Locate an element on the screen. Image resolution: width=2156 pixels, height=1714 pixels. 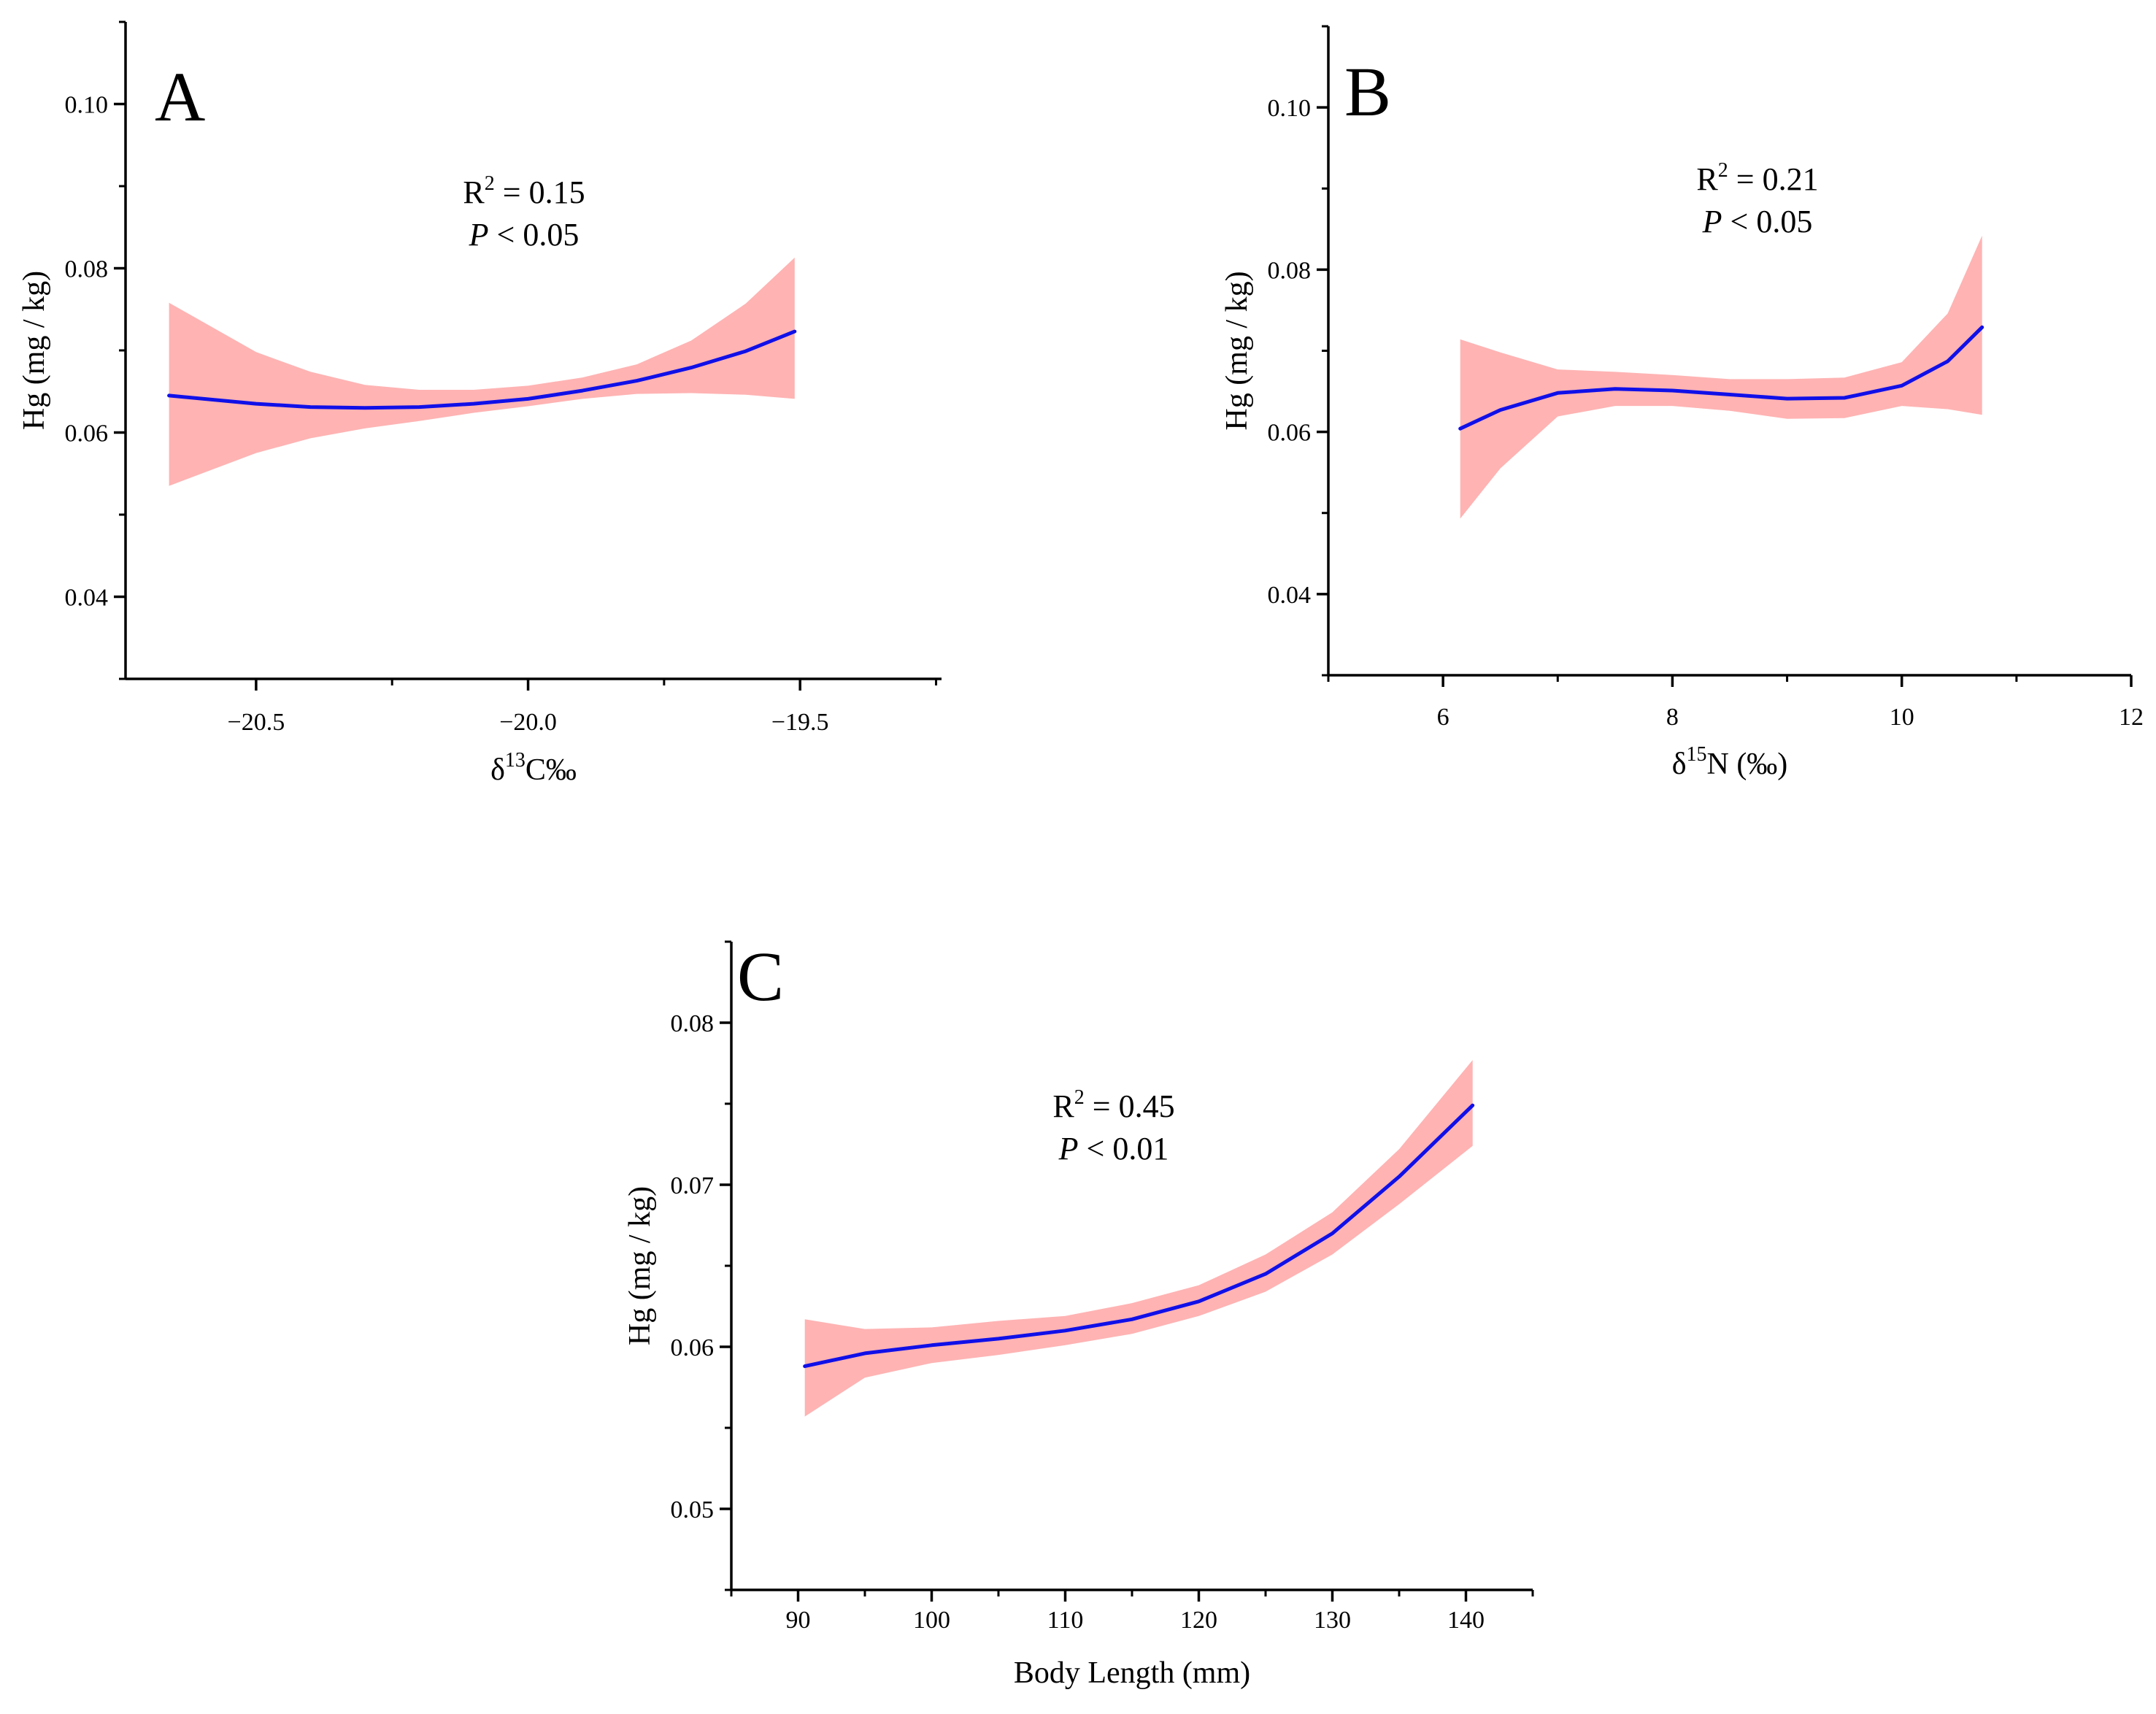
r-squared-sup-b: 2 is located at coordinates (1723, 170).